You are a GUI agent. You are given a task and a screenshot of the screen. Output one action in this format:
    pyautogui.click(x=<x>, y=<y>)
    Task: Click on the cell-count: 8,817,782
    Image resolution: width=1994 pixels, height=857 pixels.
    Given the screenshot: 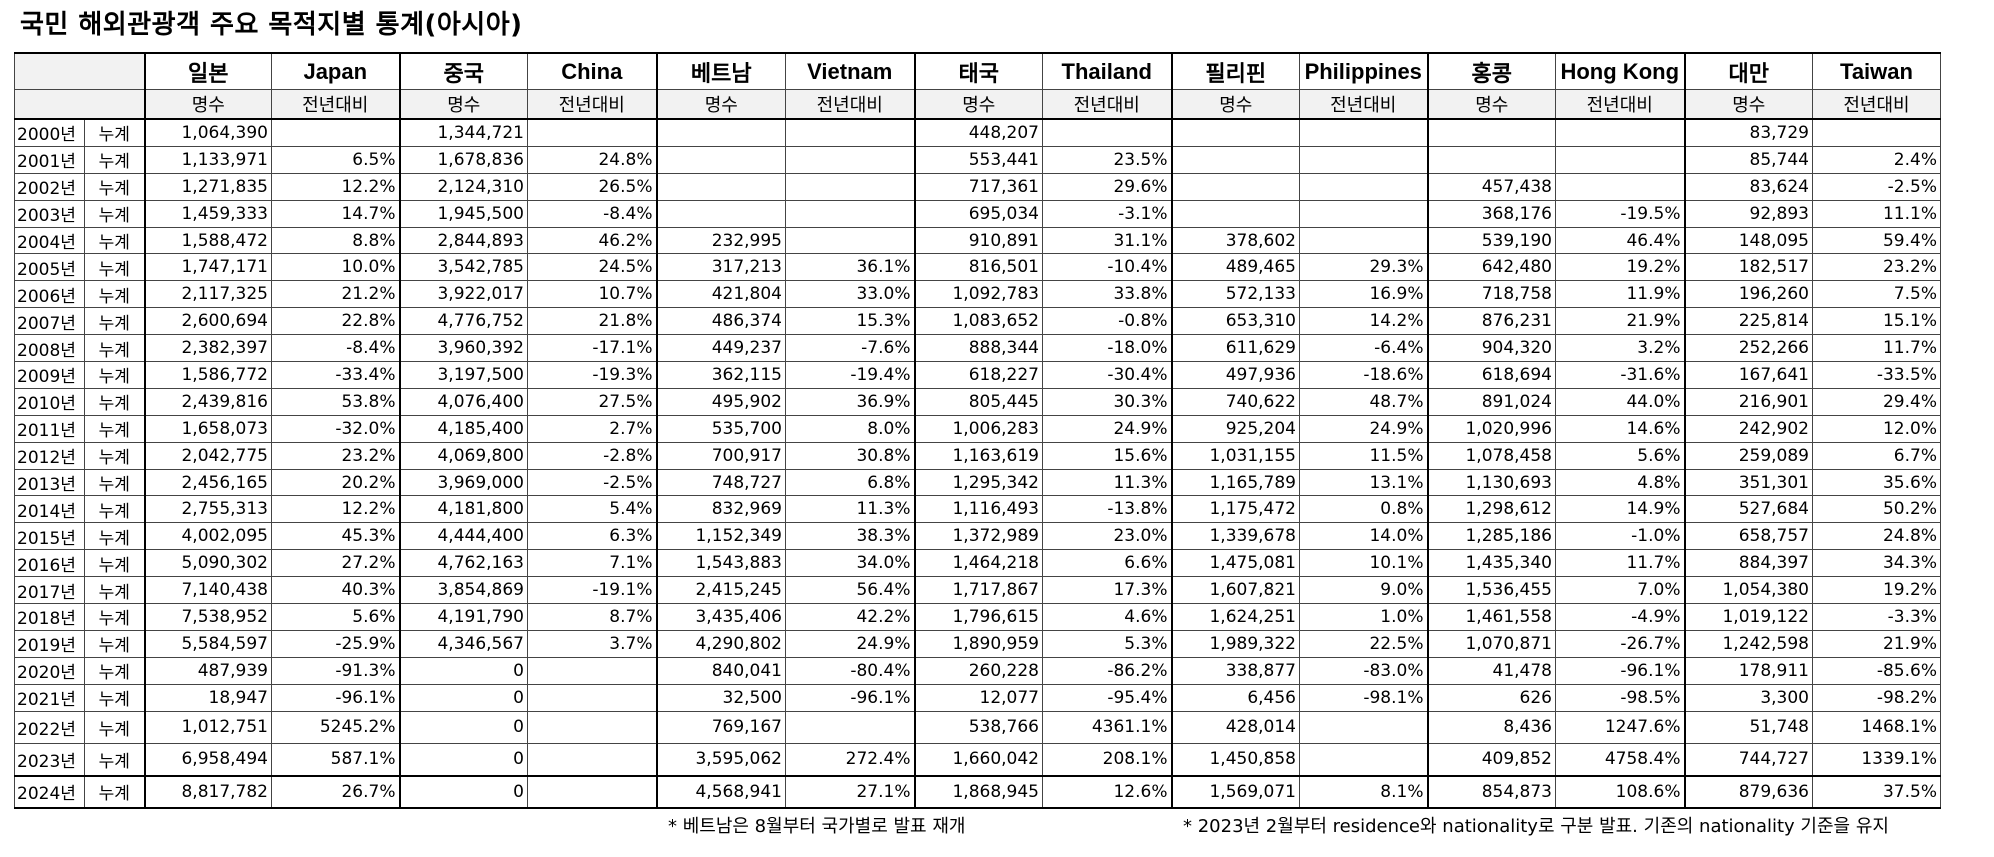 What is the action you would take?
    pyautogui.click(x=207, y=791)
    